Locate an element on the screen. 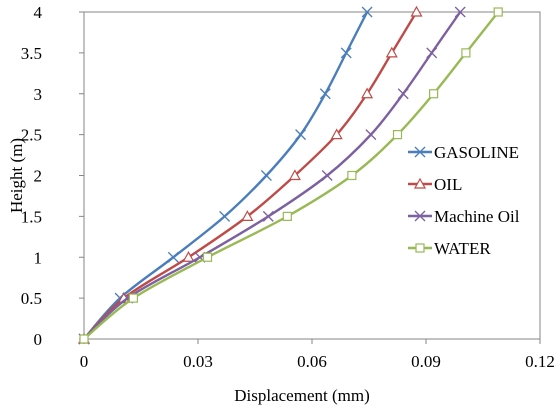  x-tick-label: 0.12 is located at coordinates (540, 361).